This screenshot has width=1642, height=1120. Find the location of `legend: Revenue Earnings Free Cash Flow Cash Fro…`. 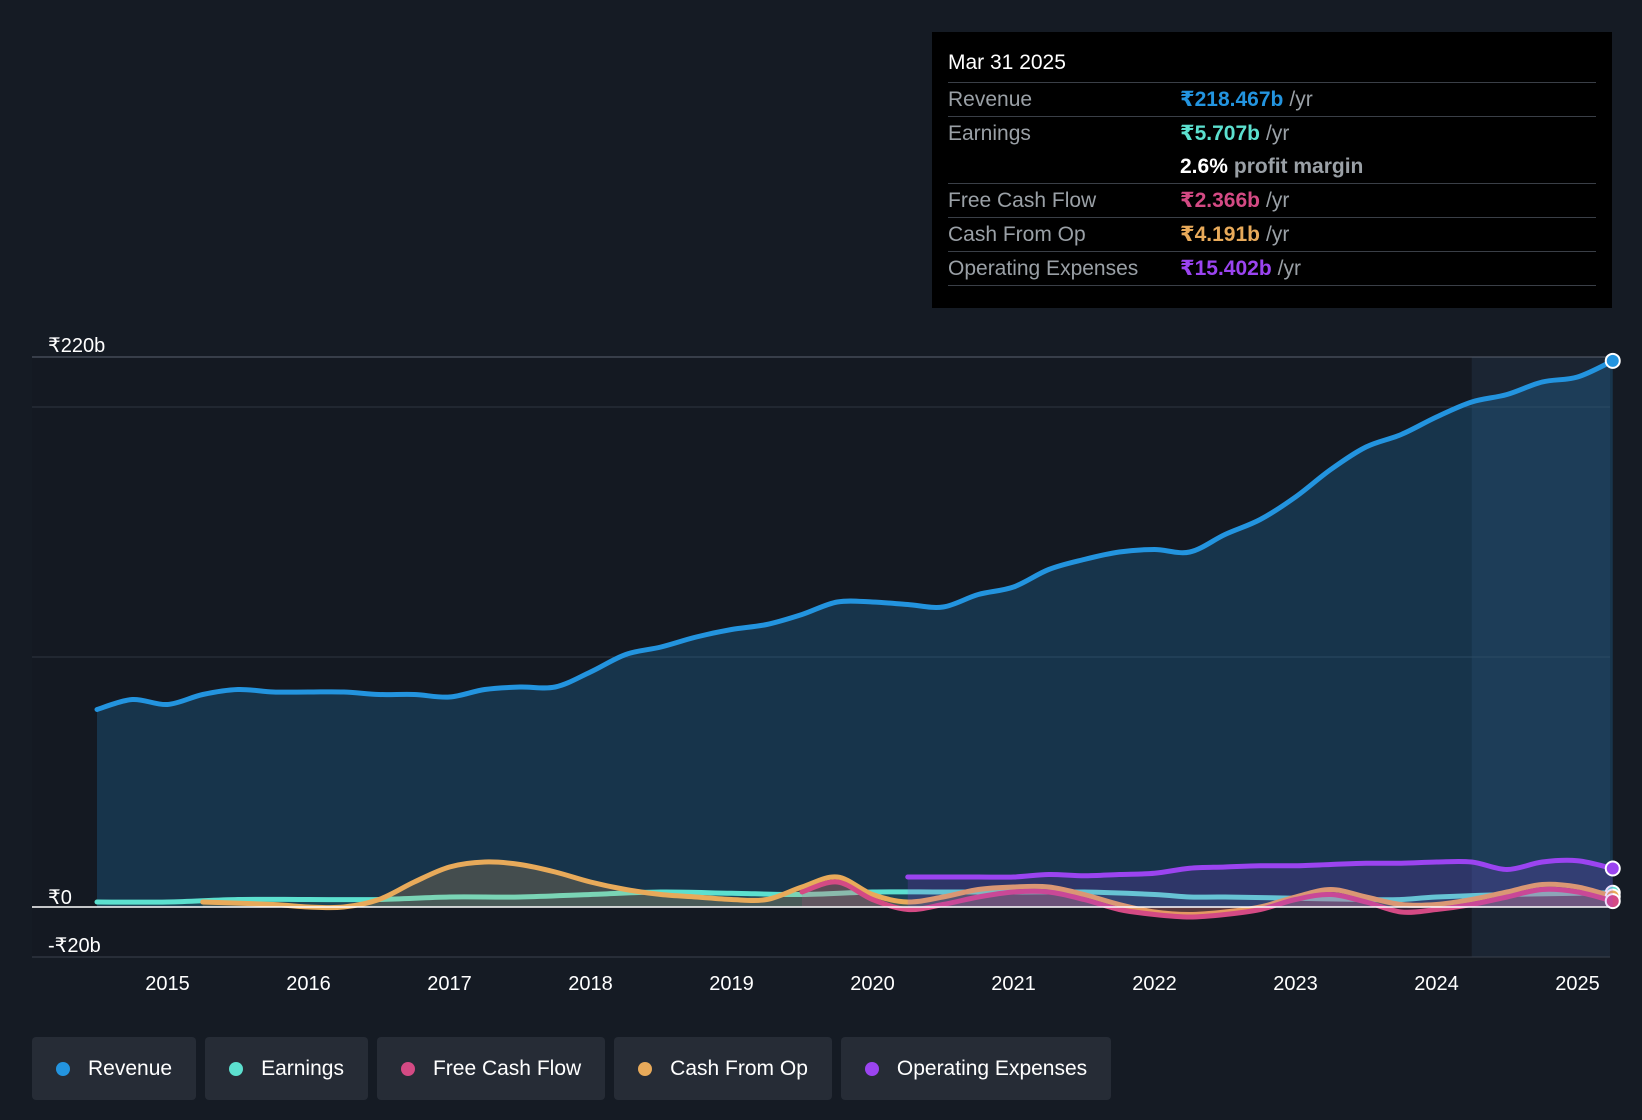

legend: Revenue Earnings Free Cash Flow Cash Fro… is located at coordinates (572, 1068).